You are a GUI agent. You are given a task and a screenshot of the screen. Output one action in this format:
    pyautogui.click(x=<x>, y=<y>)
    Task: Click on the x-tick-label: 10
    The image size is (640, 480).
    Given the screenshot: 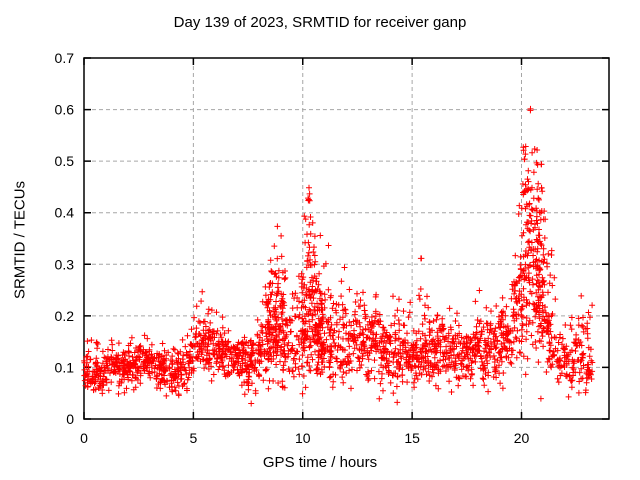 What is the action you would take?
    pyautogui.click(x=303, y=438)
    